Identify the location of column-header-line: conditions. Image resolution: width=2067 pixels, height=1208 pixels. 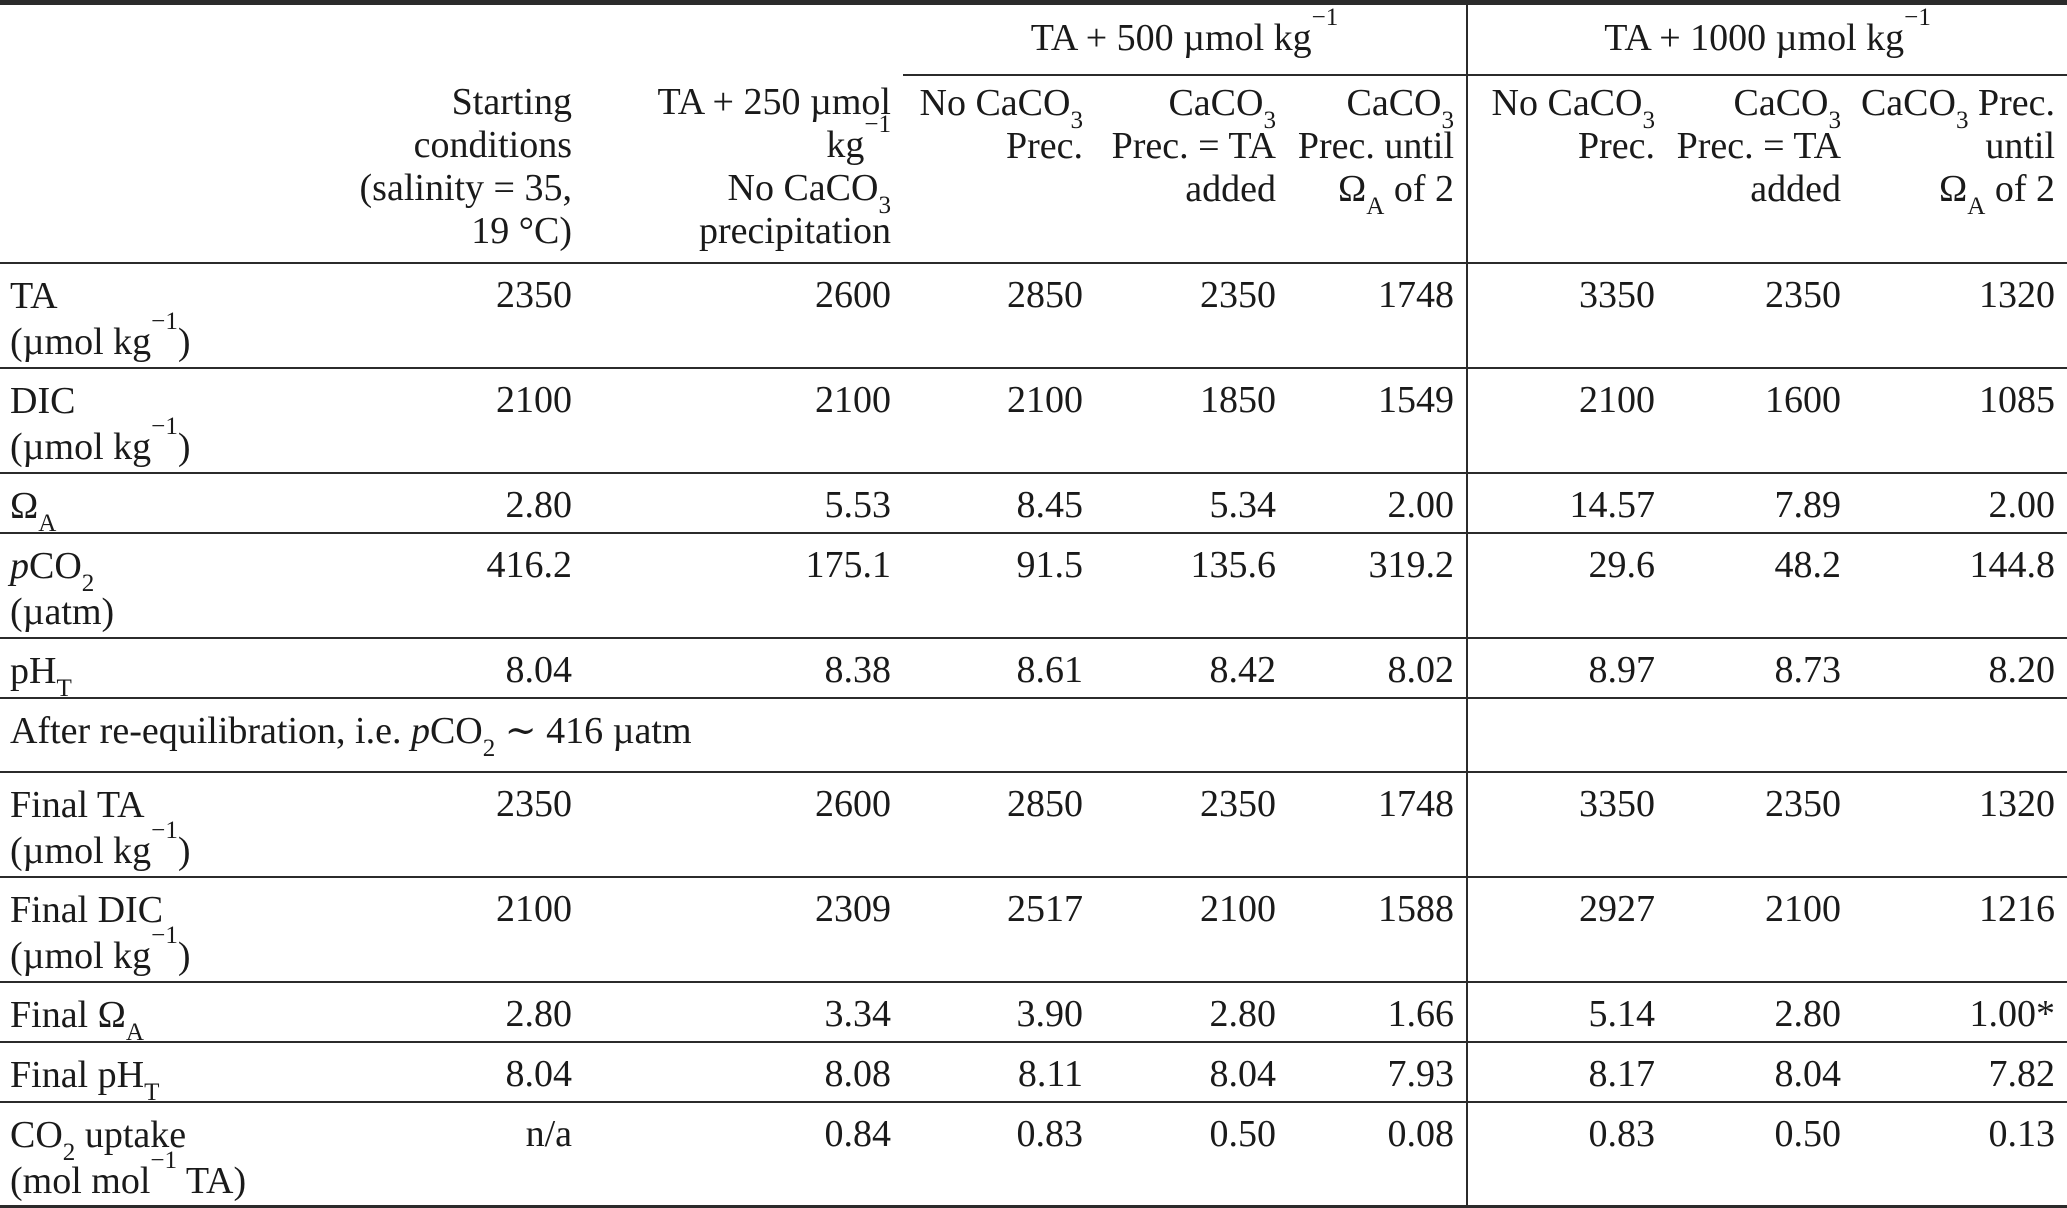
(492, 144).